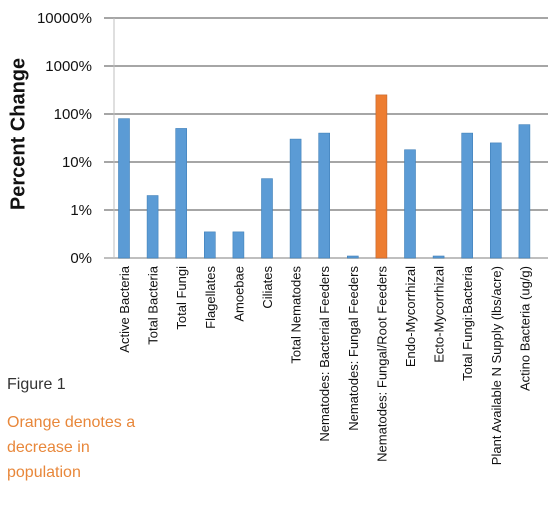 Image resolution: width=550 pixels, height=507 pixels. I want to click on y-tick-label: 1000%, so click(68, 66).